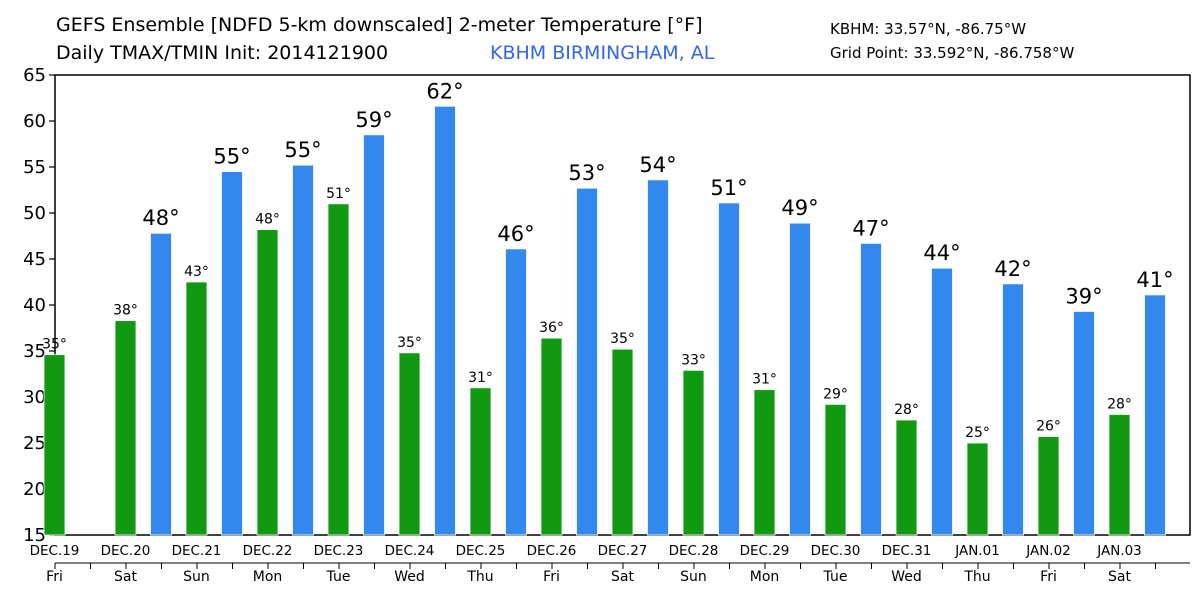 The width and height of the screenshot is (1200, 600). What do you see at coordinates (338, 194) in the screenshot?
I see `tmin-value-label: 51°` at bounding box center [338, 194].